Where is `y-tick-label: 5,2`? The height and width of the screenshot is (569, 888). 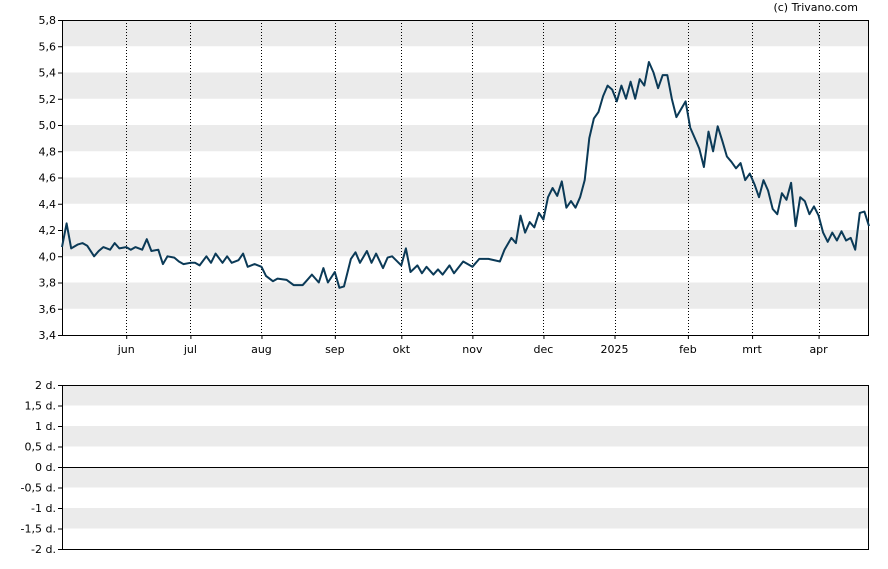
y-tick-label: 5,2 is located at coordinates (48, 99).